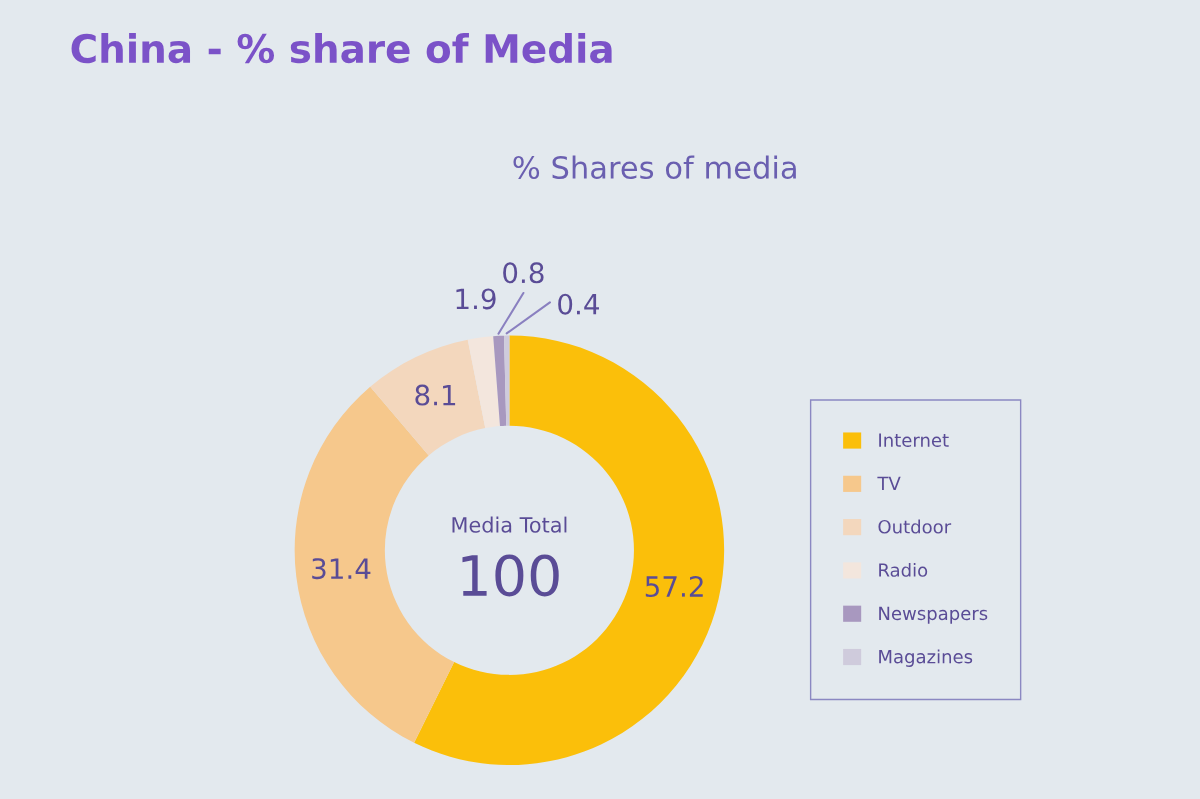  I want to click on data-label: 57.2, so click(674, 587).